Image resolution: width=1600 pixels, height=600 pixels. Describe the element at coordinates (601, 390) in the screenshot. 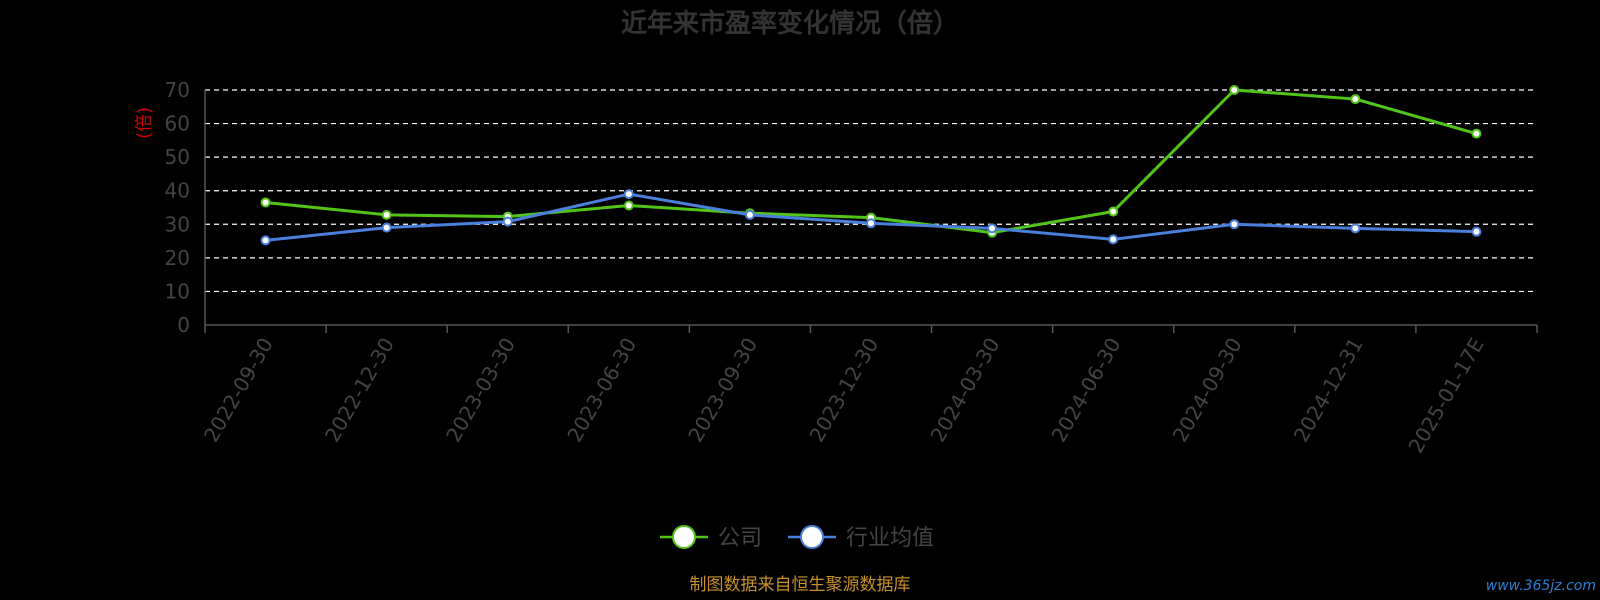

I see `x-tick-label: 2023-06-30` at that location.